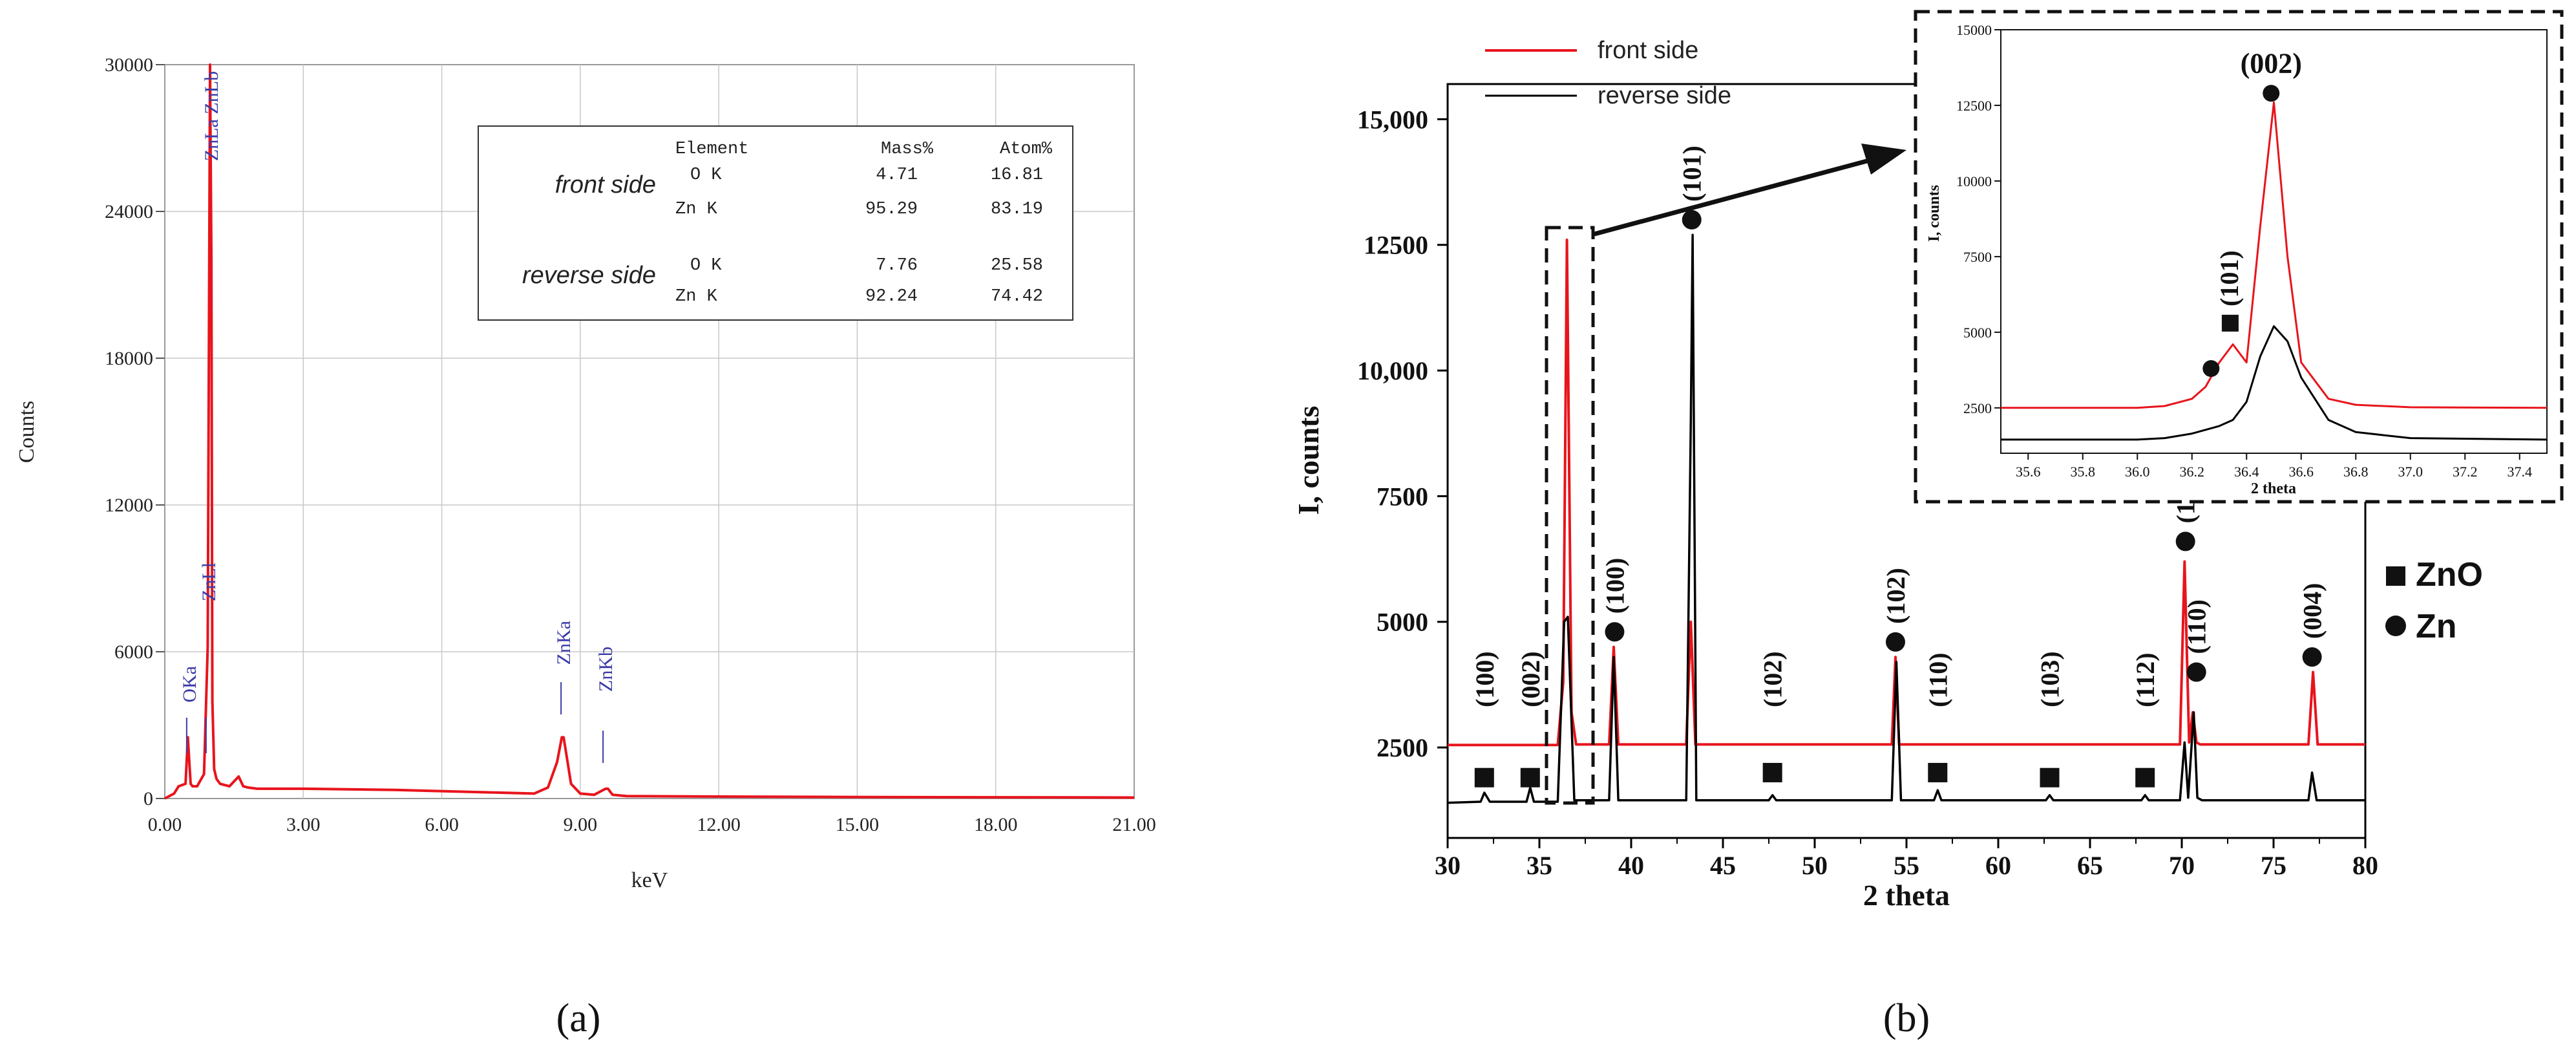 This screenshot has width=2576, height=1061. Describe the element at coordinates (1570, 515) in the screenshot. I see `zoom-region-box` at that location.